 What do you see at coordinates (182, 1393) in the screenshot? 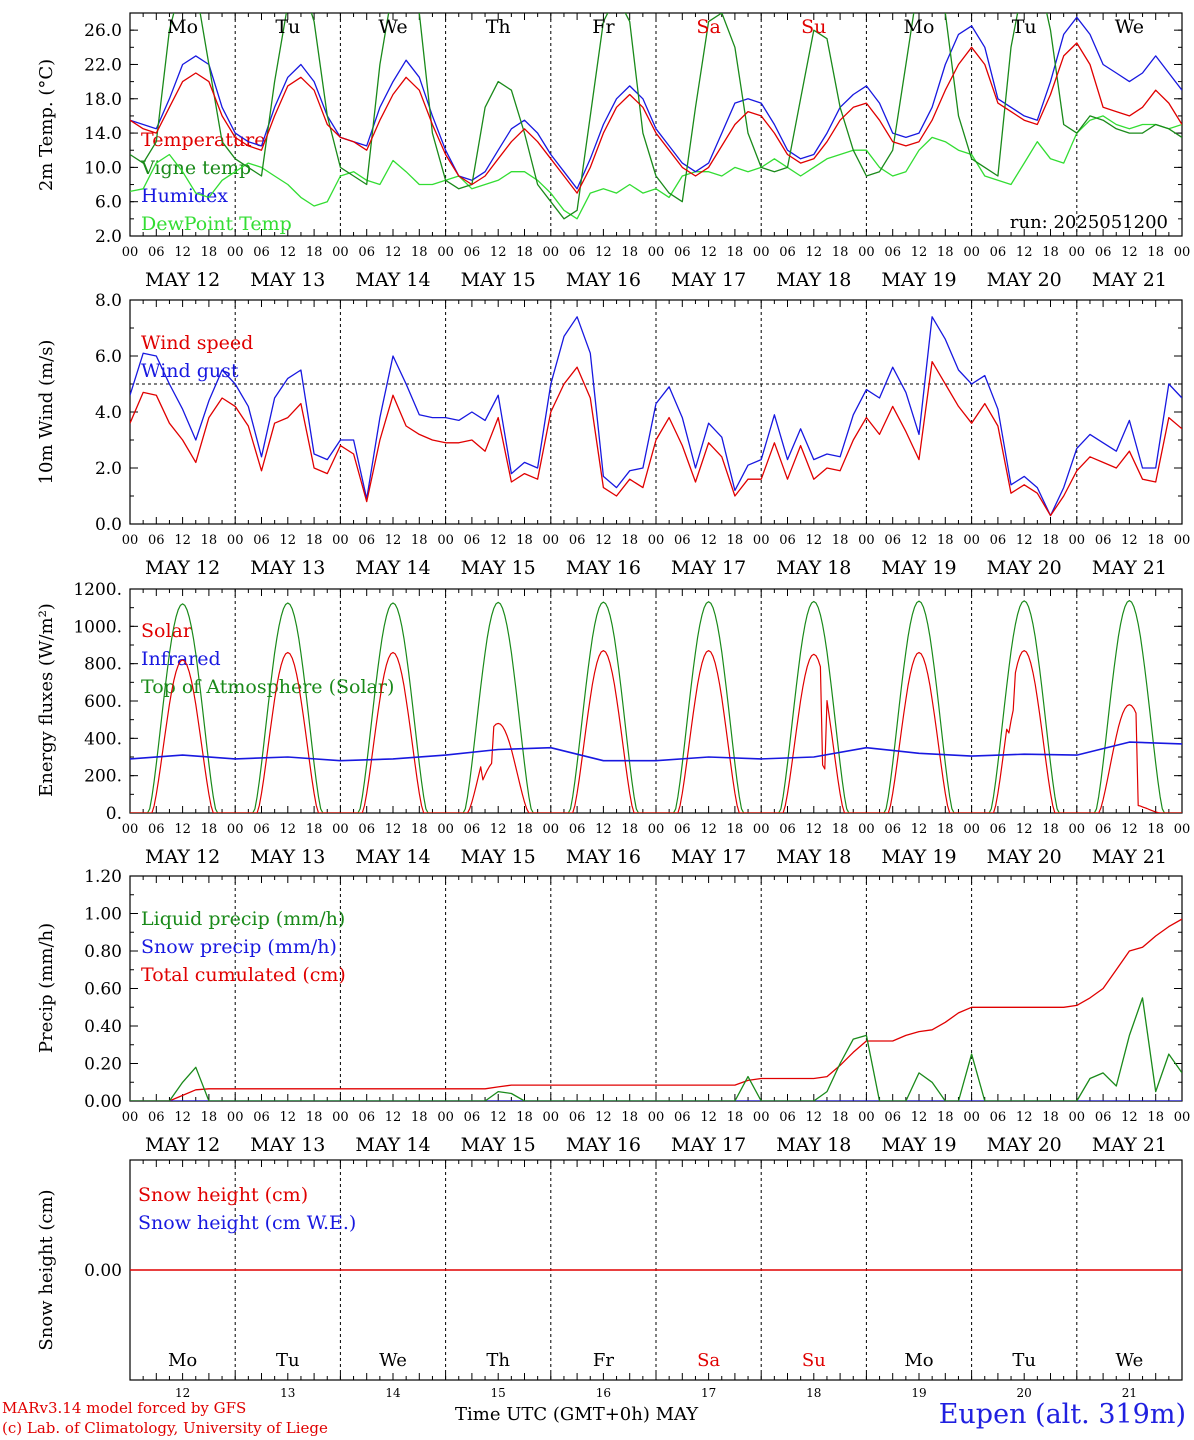
I see `day-number-label: 12` at bounding box center [182, 1393].